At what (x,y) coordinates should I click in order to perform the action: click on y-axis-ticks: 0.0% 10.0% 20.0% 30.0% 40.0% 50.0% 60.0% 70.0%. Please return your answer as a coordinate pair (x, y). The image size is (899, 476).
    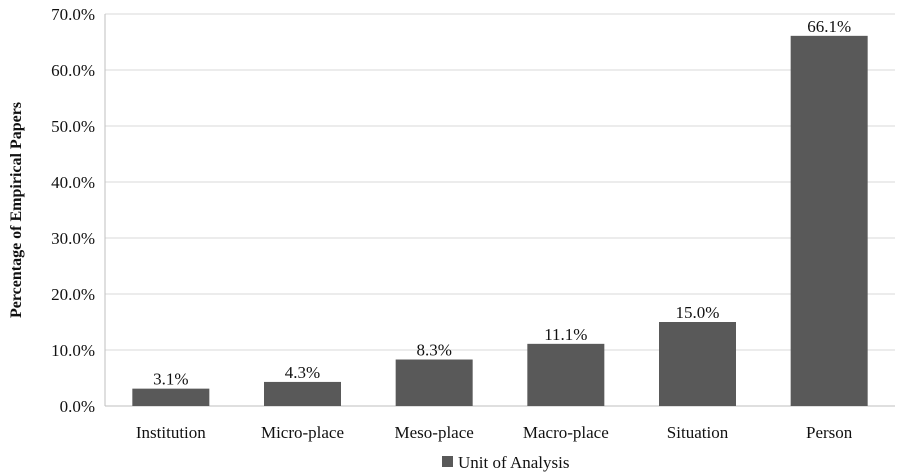
    Looking at the image, I should click on (73, 210).